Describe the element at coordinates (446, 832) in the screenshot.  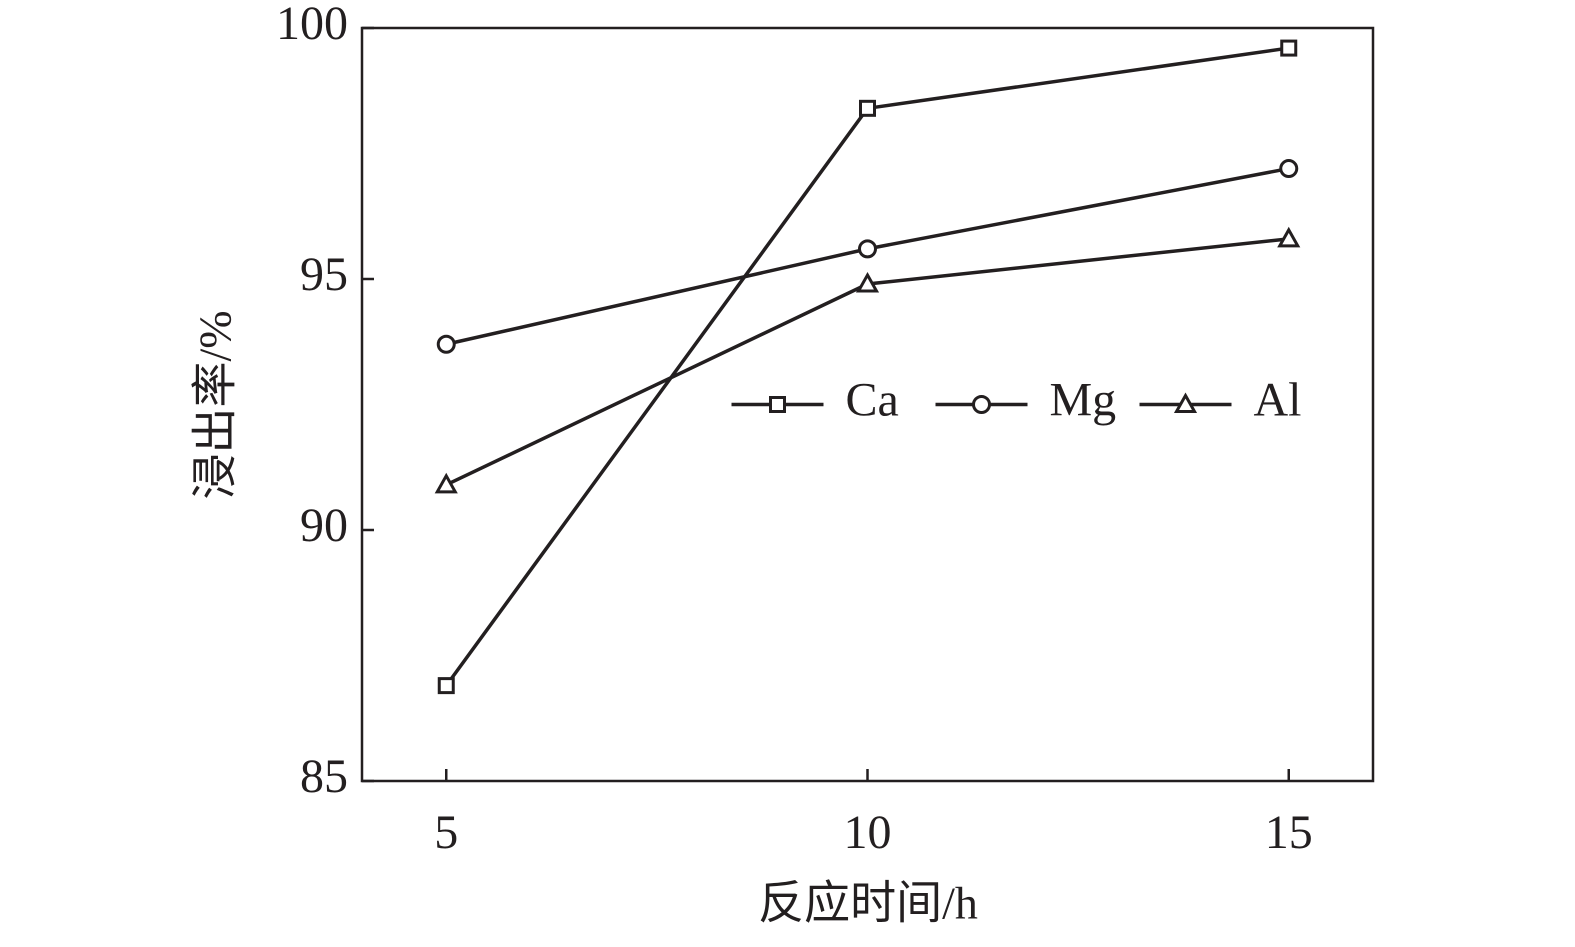
I see `x-tick-label: 5` at that location.